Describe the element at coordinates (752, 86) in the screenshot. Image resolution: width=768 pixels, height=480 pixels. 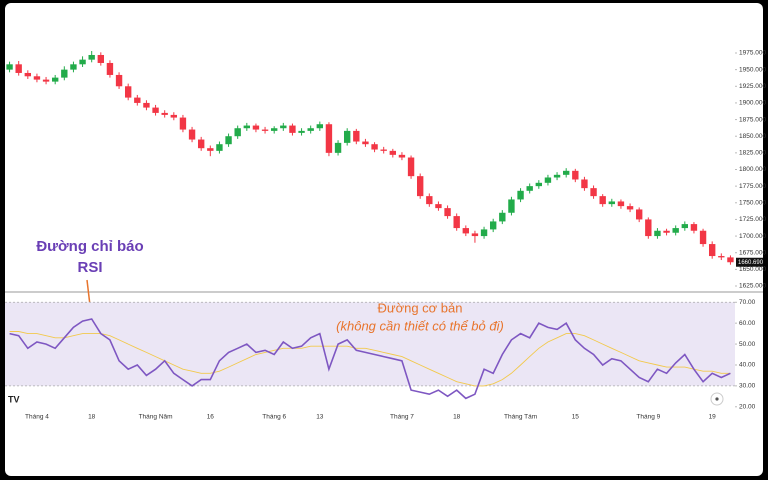
I see `y-tick-label: 1925.000` at that location.